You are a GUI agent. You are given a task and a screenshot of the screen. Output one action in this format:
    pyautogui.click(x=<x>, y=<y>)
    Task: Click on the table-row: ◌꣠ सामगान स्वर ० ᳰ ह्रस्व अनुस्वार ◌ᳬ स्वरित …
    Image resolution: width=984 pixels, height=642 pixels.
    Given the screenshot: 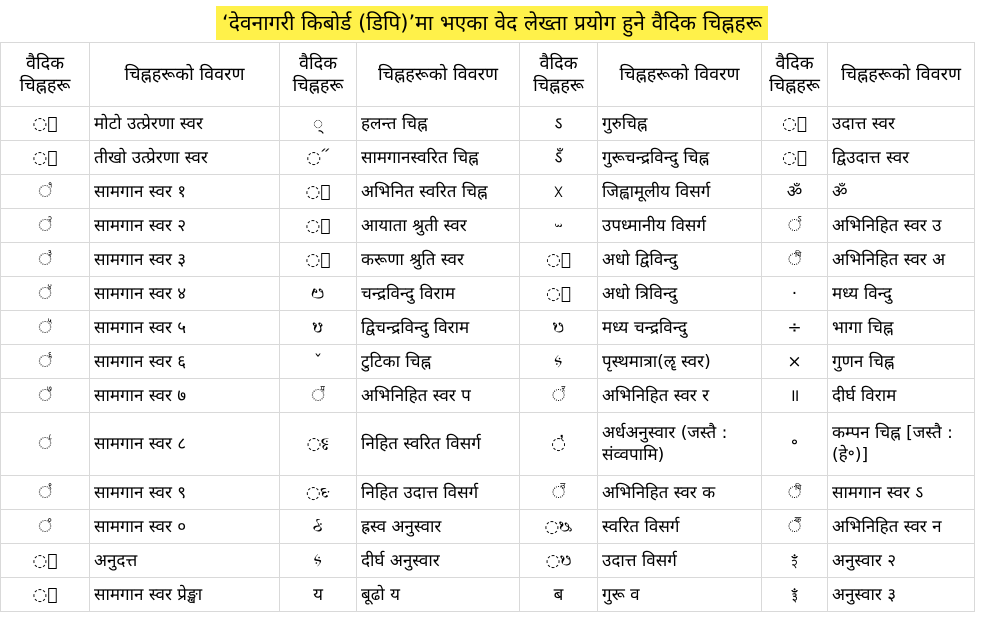 What is the action you would take?
    pyautogui.click(x=487, y=526)
    